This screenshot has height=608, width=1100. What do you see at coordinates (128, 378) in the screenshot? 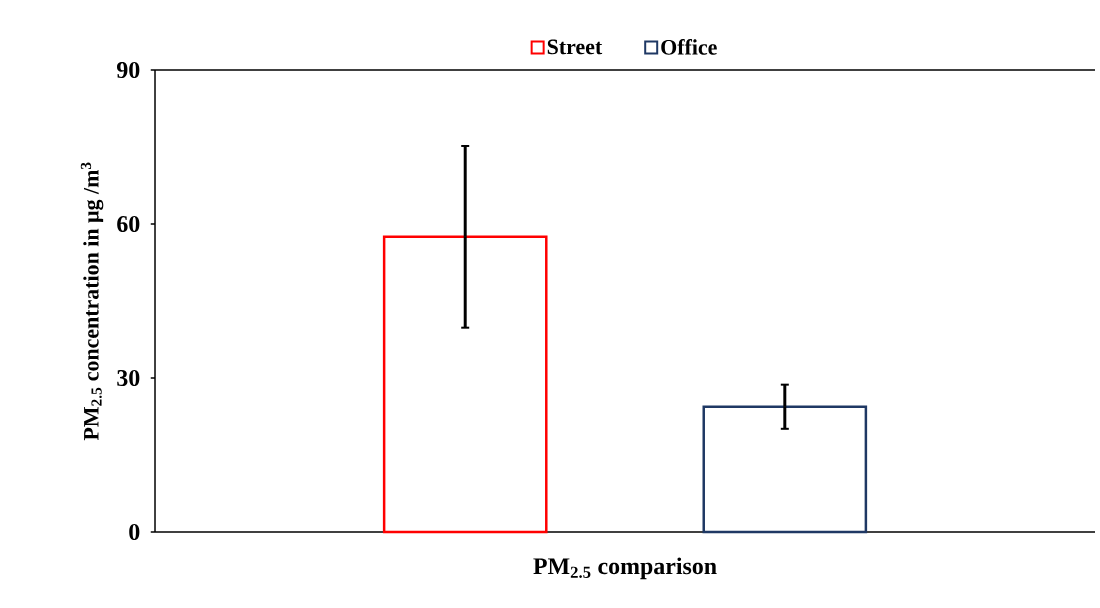
I see `y-tick-label: 30` at bounding box center [128, 378].